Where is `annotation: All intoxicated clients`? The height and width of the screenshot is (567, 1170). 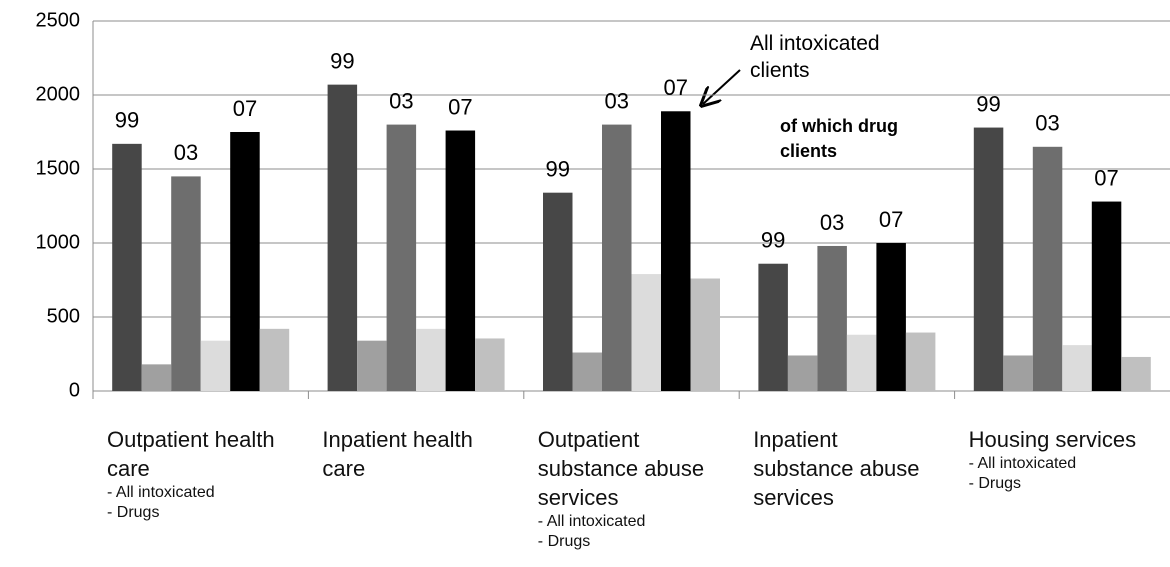
annotation: All intoxicated clients is located at coordinates (815, 57).